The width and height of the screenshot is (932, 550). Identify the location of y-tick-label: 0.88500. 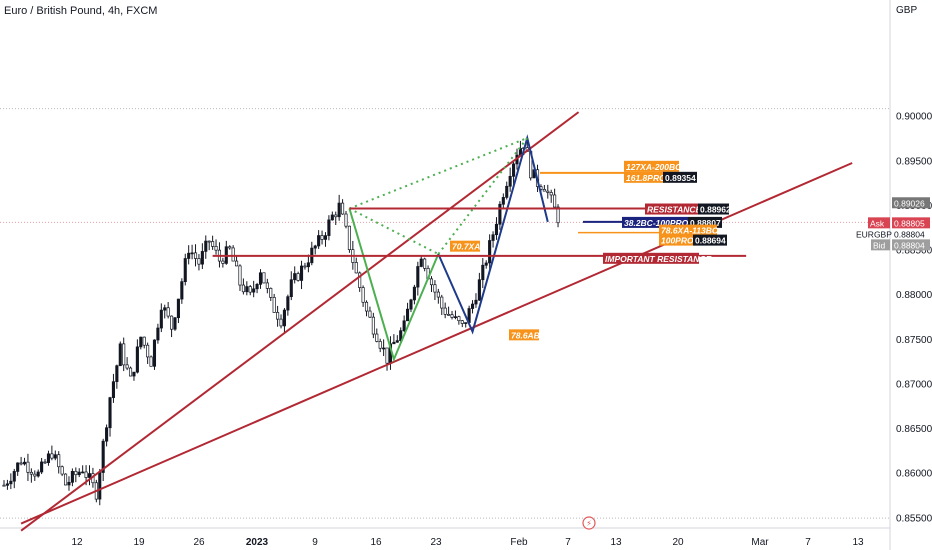
(914, 251).